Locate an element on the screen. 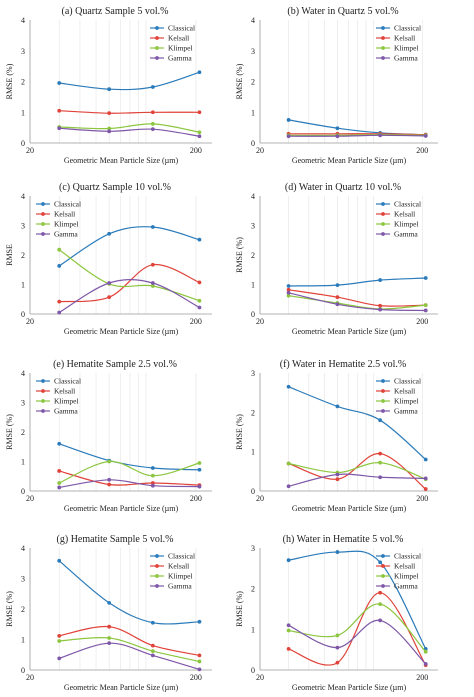 This screenshot has width=474, height=697. series-line-classical is located at coordinates (357, 282).